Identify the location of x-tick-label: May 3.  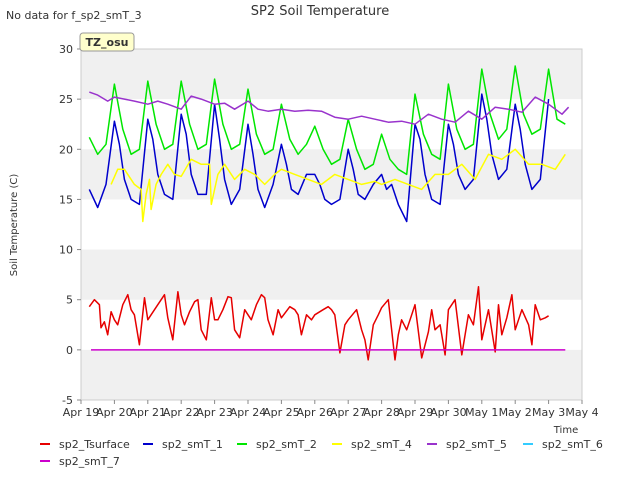
(548, 412).